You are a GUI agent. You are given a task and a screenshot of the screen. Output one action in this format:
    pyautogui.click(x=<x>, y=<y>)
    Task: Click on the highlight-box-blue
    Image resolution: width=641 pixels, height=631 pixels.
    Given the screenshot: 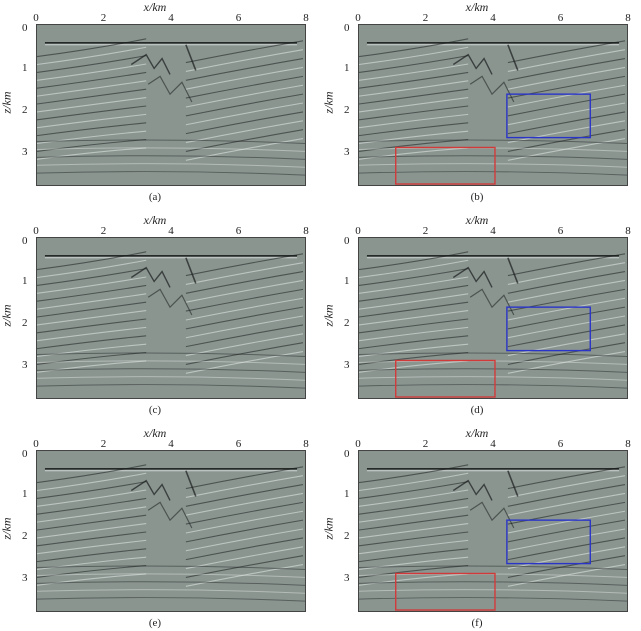 What is the action you would take?
    pyautogui.click(x=548, y=542)
    